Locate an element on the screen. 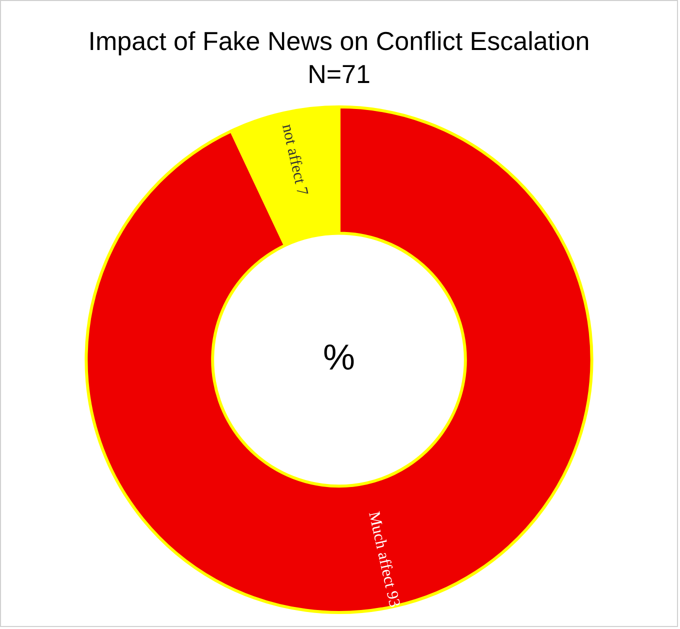  slice-label: Much affect is located at coordinates (382, 550).